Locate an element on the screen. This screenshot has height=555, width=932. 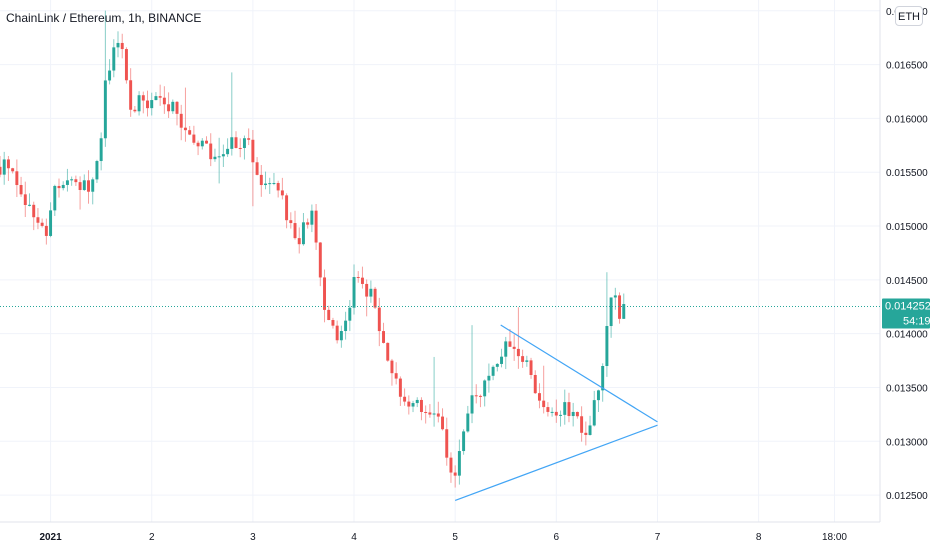
trendlines is located at coordinates (556, 413).